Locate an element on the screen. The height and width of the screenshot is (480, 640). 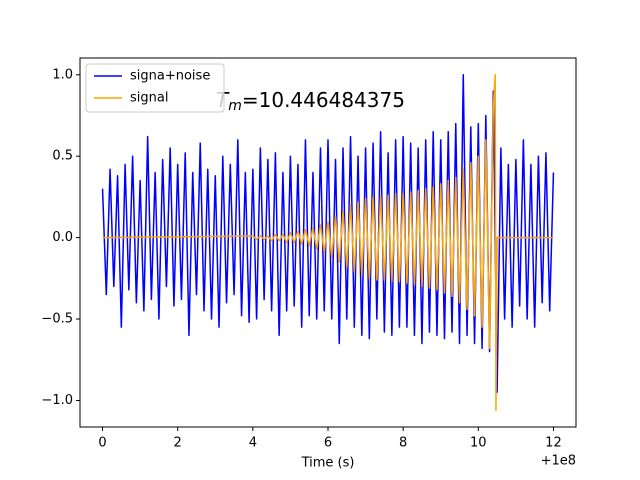
legend-label: signa+noise is located at coordinates (170, 76).